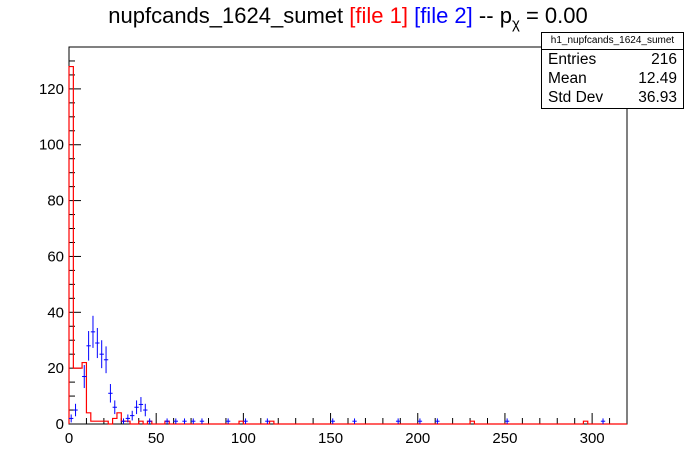 The height and width of the screenshot is (472, 696). Describe the element at coordinates (505, 15) in the screenshot. I see `title-p-symbol: p` at that location.